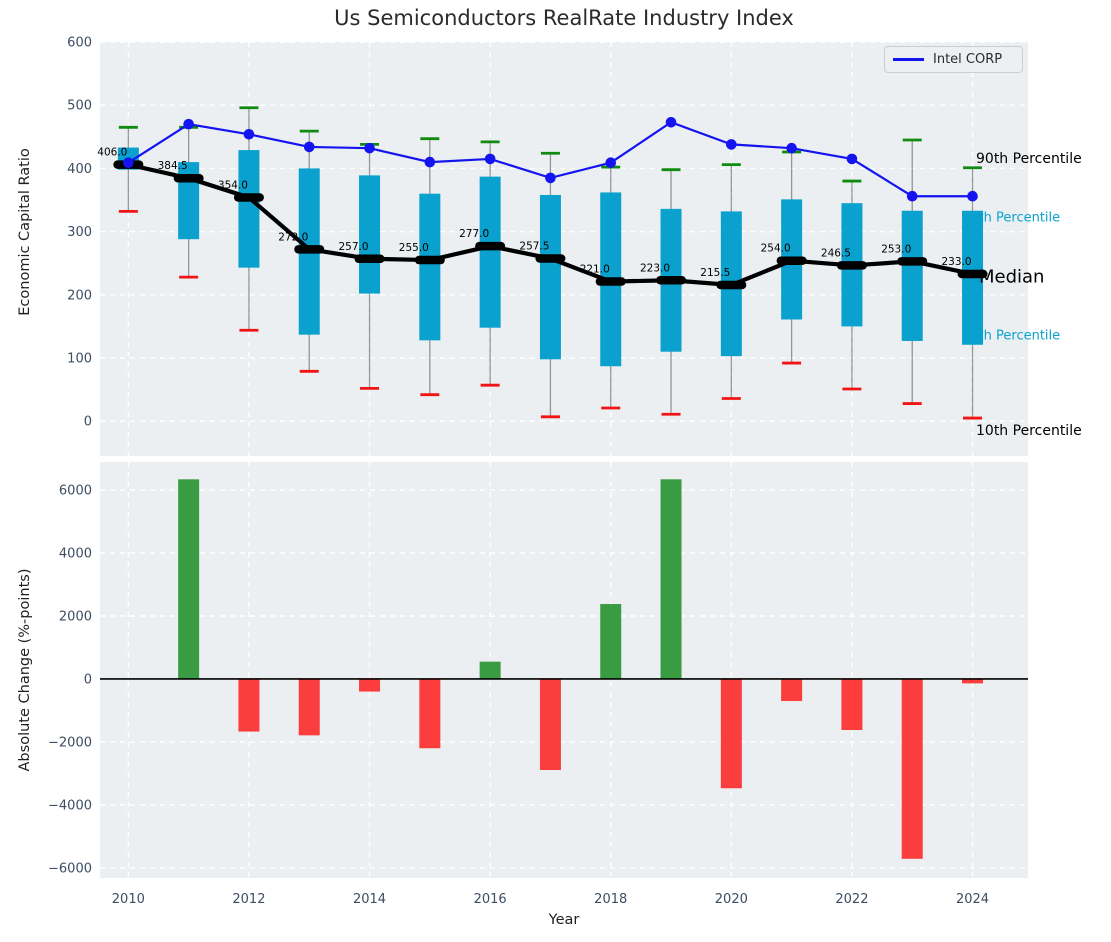 This screenshot has height=942, width=1111. Describe the element at coordinates (128, 899) in the screenshot. I see `xtick-2010: 2010` at that location.